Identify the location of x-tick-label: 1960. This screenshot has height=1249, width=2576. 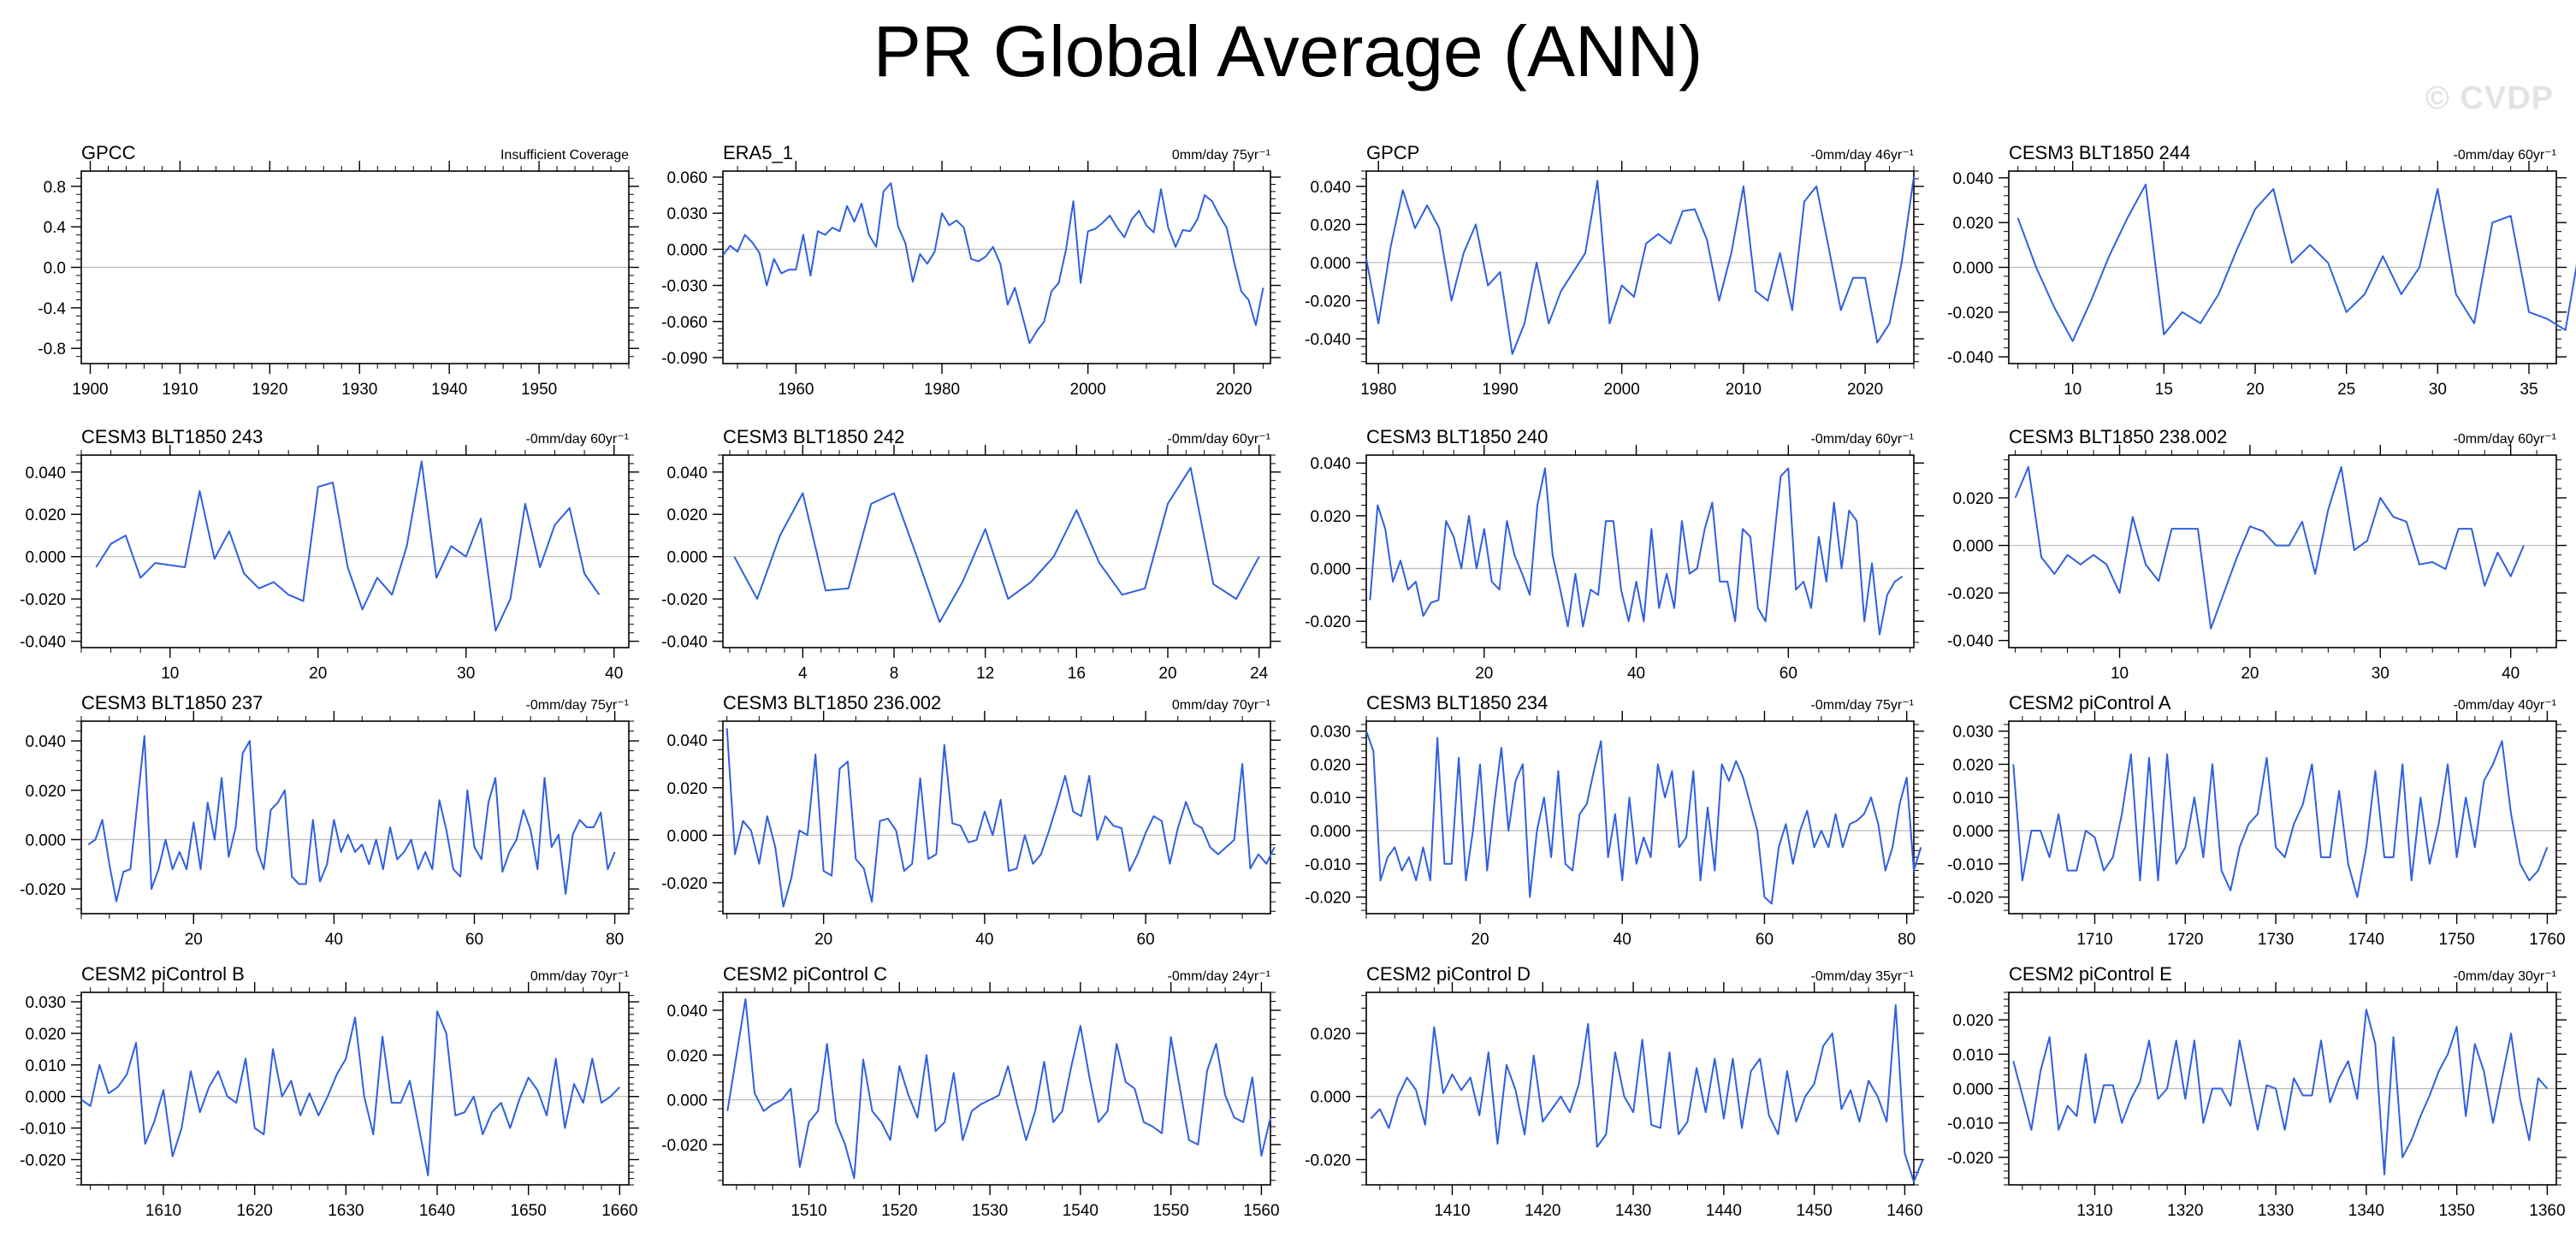
(796, 390).